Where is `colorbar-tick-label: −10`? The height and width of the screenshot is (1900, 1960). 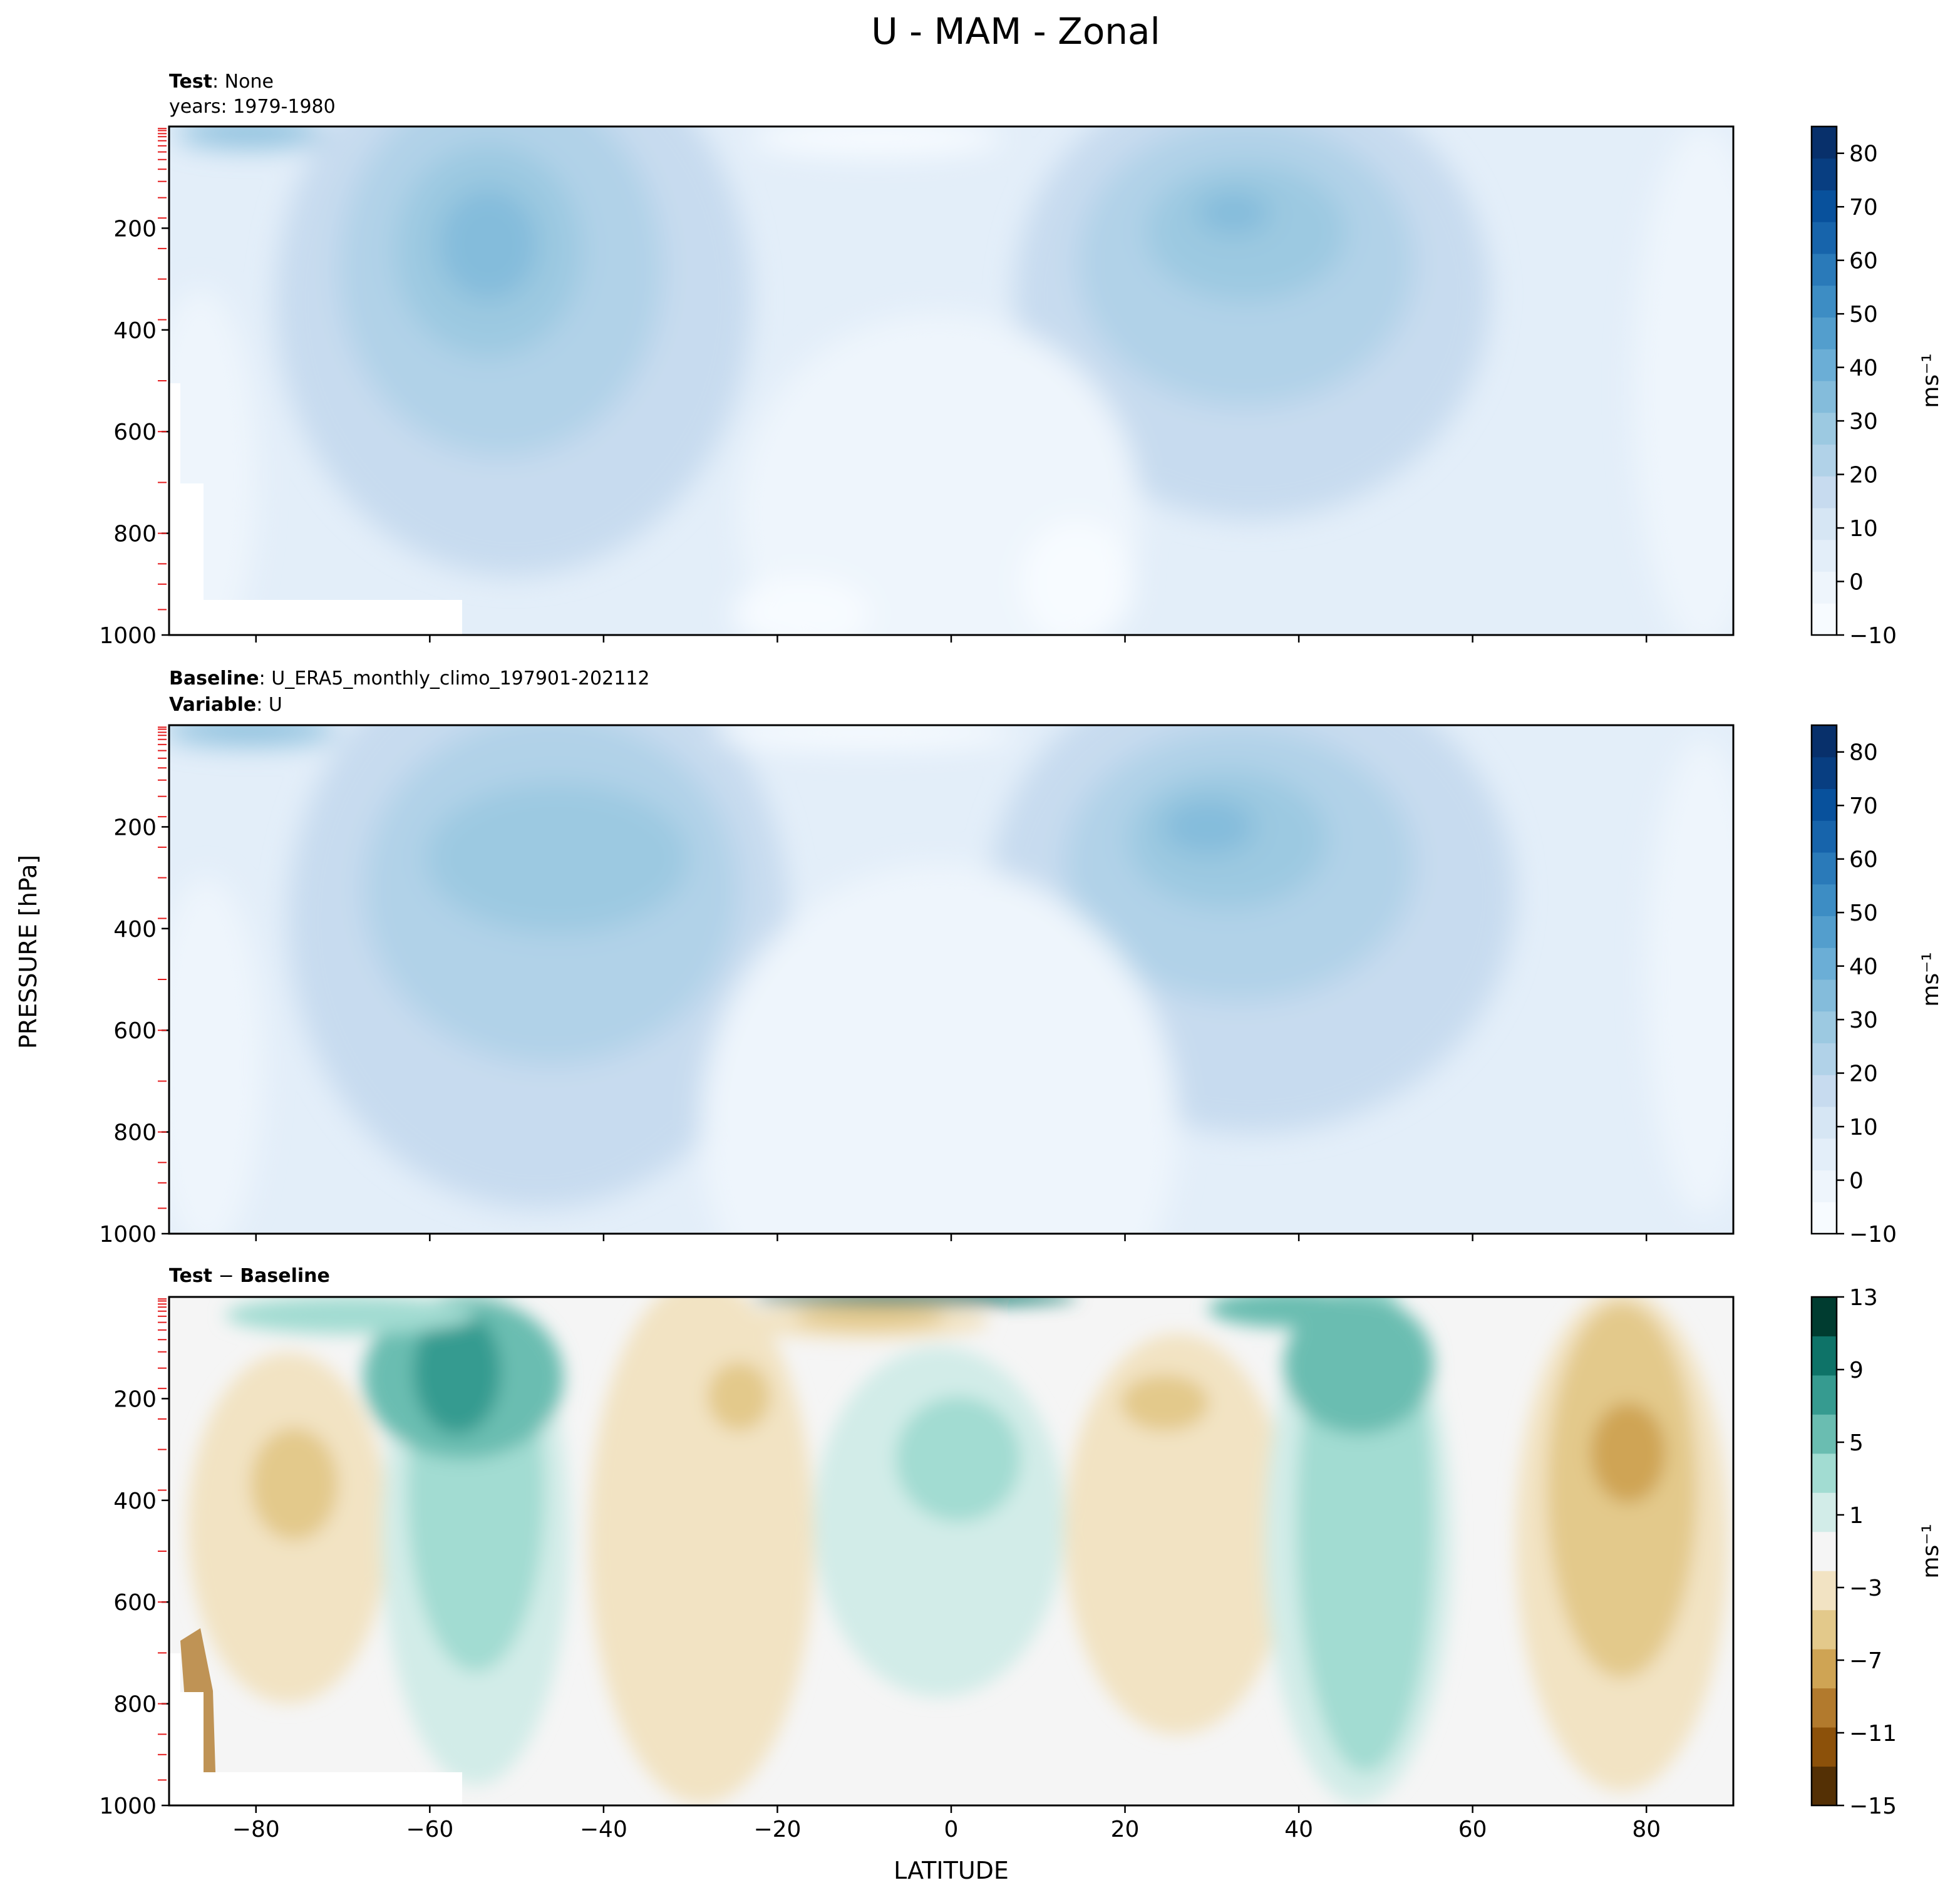
colorbar-tick-label: −10 is located at coordinates (1873, 1234).